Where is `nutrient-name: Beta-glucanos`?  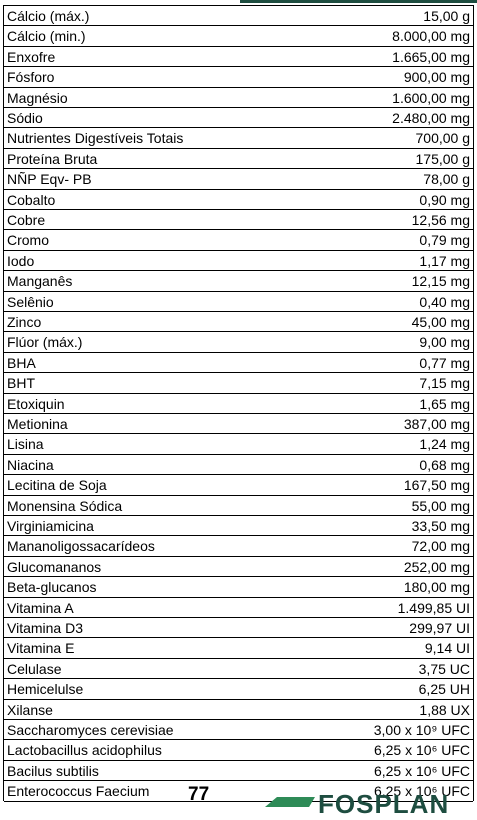
nutrient-name: Beta-glucanos is located at coordinates (52, 587).